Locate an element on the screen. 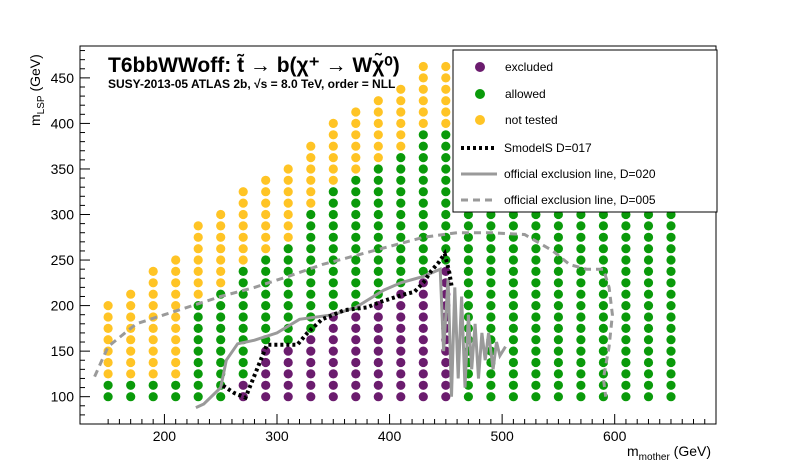 The image size is (796, 472). y-tick-label: 300 is located at coordinates (63, 215).